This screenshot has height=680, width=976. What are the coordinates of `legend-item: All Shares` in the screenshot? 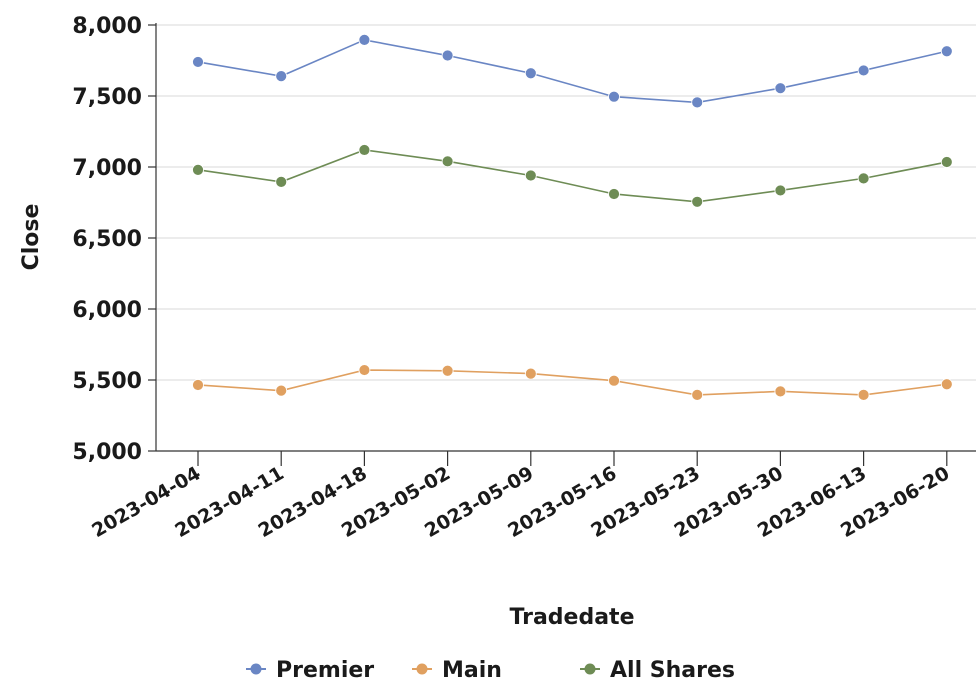 It's located at (657, 669).